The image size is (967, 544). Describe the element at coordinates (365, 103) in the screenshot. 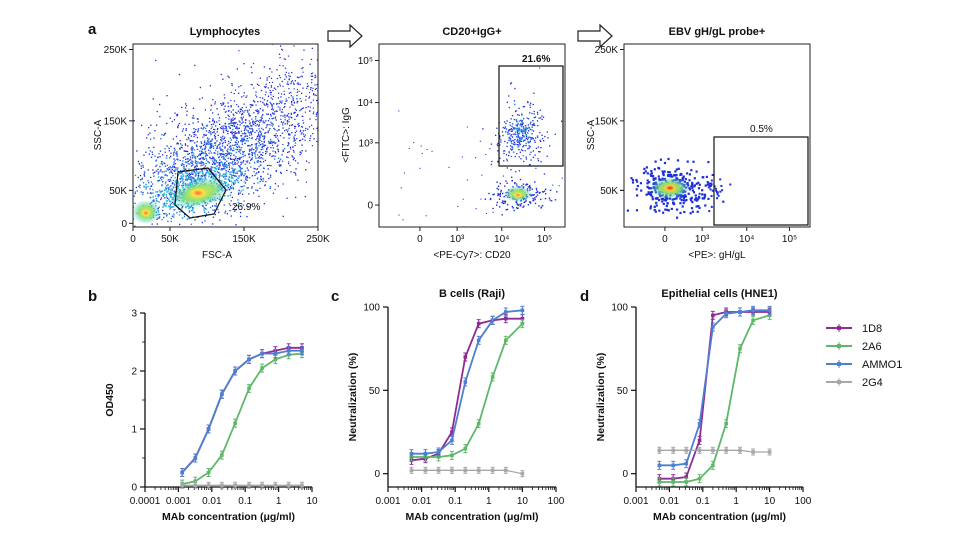

I see `y-tick-label: 10⁴` at that location.